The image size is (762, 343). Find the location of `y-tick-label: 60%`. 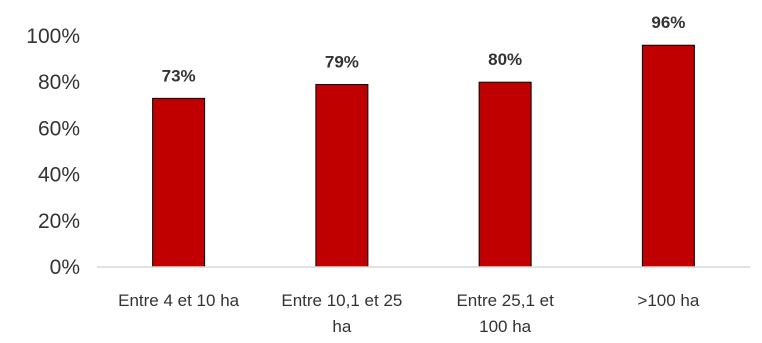

y-tick-label: 60% is located at coordinates (59, 128).